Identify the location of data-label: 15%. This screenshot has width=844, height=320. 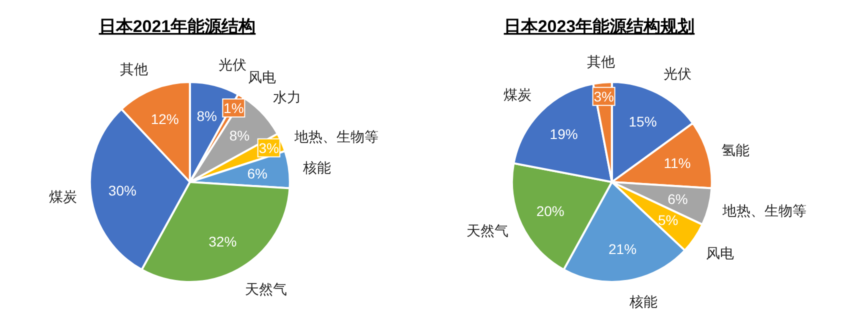
(642, 121).